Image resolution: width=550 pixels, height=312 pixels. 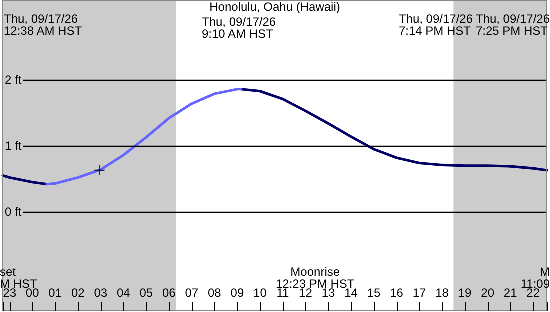 What do you see at coordinates (374, 293) in the screenshot?
I see `x-tick-label: 15` at bounding box center [374, 293].